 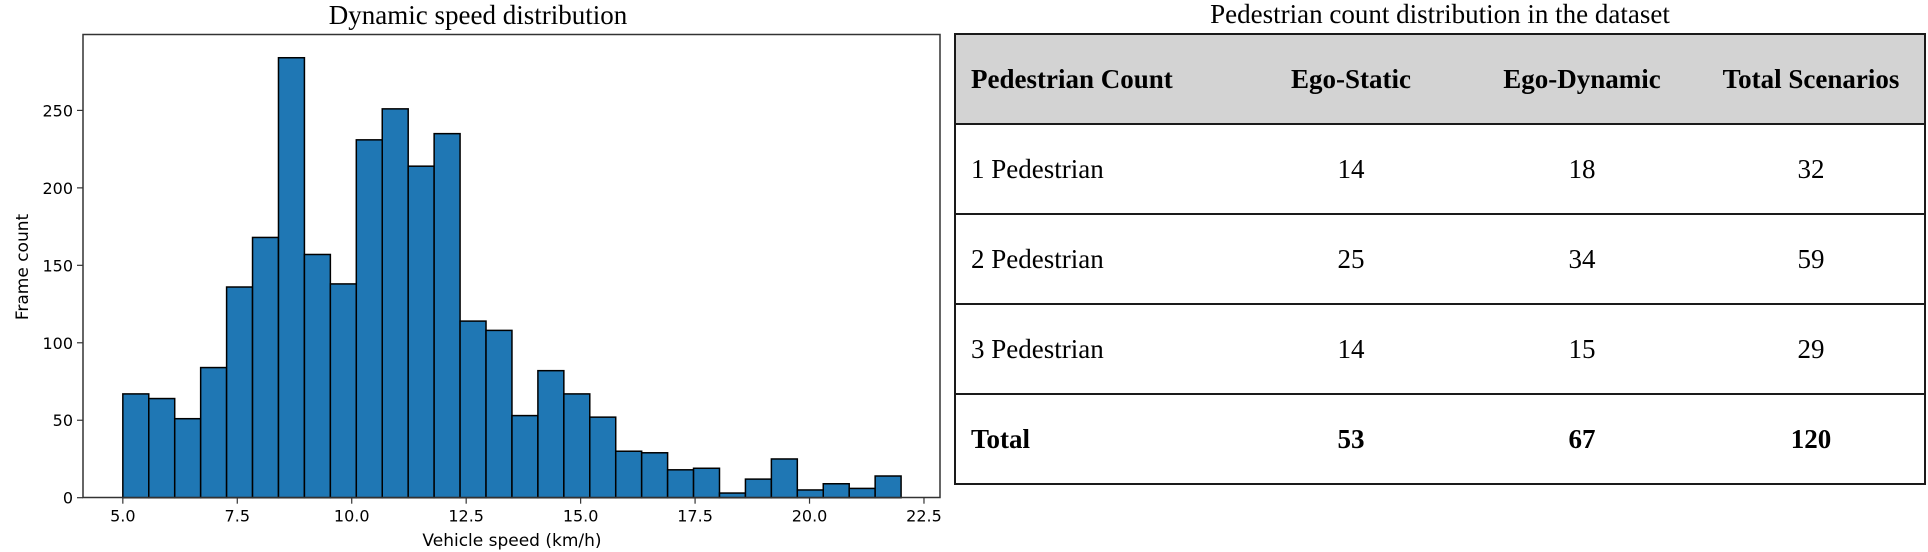 What do you see at coordinates (1582, 79) in the screenshot?
I see `header-ego-dynamic: Ego-Dynamic` at bounding box center [1582, 79].